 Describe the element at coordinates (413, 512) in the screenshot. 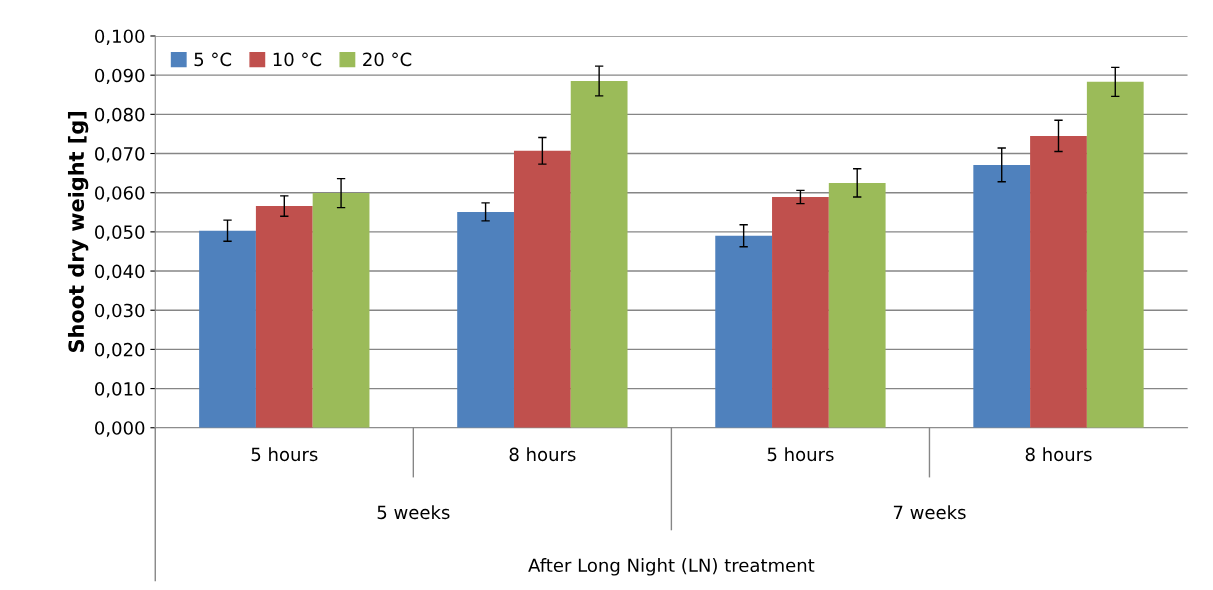

I see `text: 5 weeks` at that location.